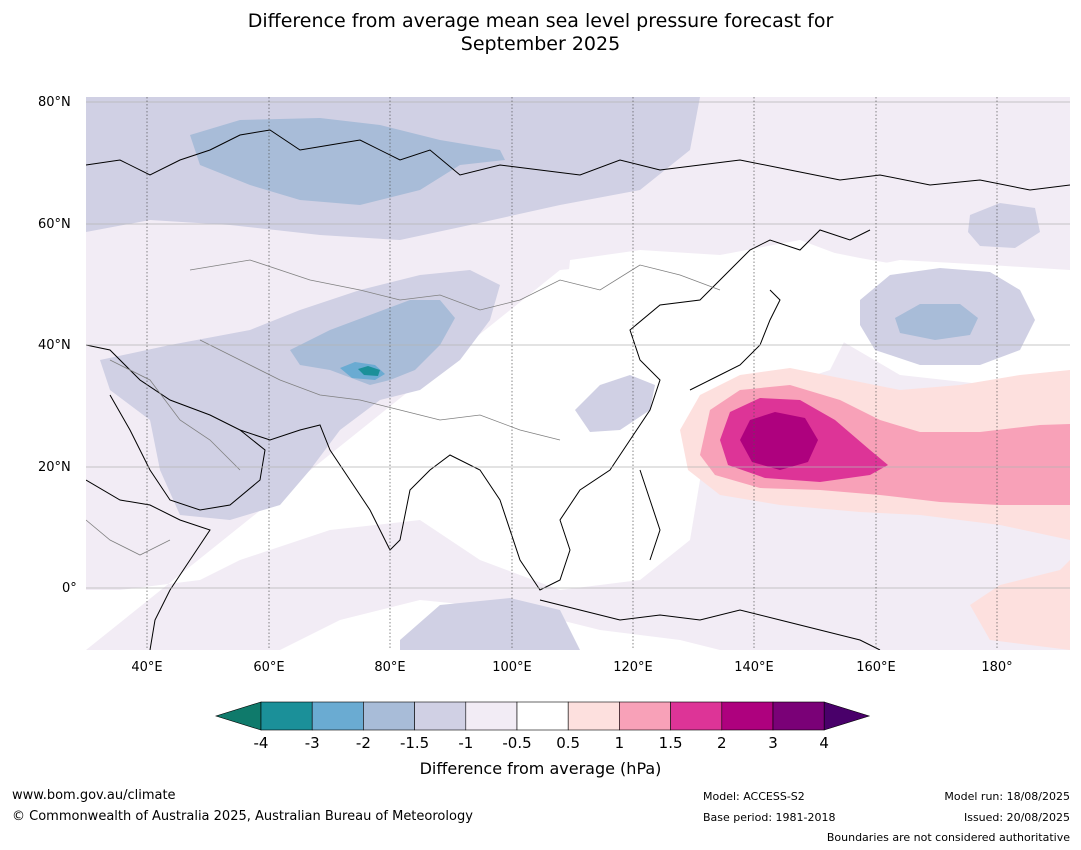 This screenshot has width=1081, height=850. Describe the element at coordinates (754, 796) in the screenshot. I see `footer-model: Model: ACCESS-S2` at that location.